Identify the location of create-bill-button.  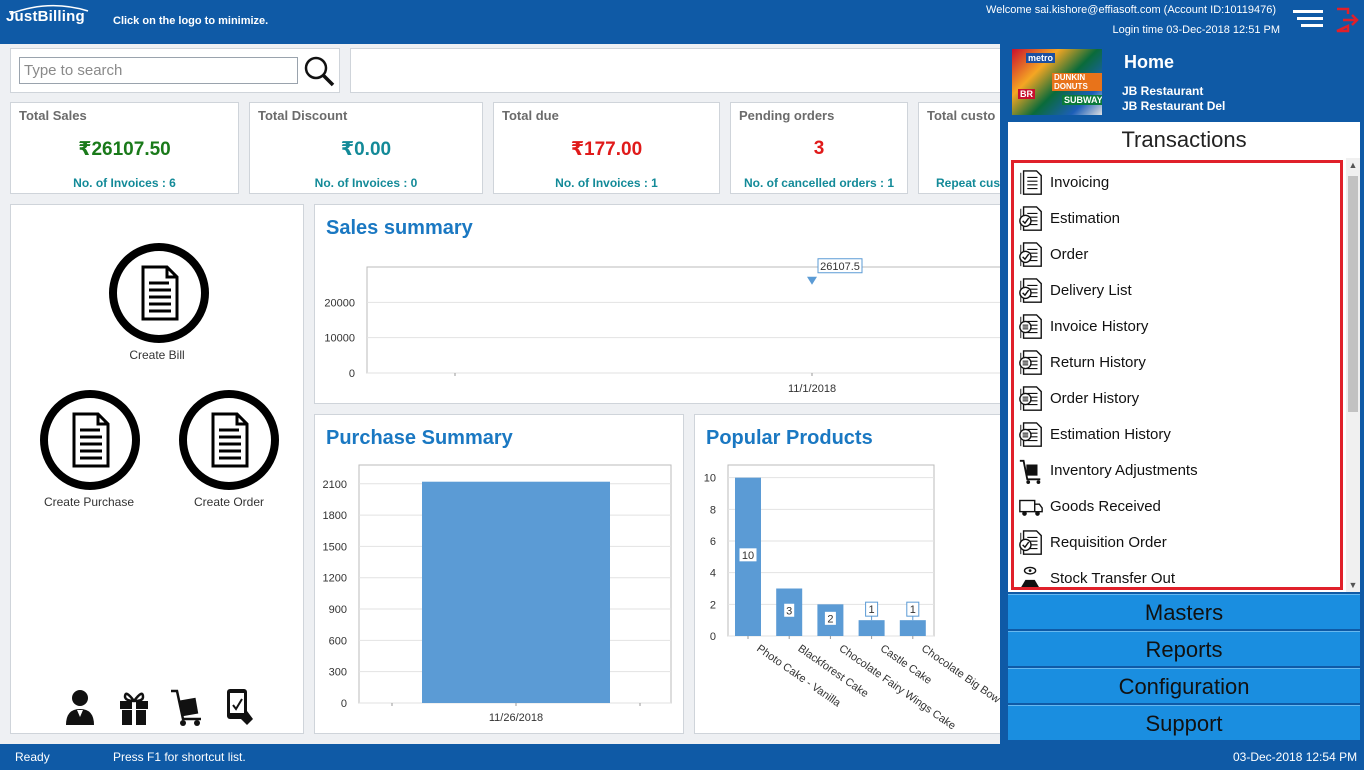
(159, 293).